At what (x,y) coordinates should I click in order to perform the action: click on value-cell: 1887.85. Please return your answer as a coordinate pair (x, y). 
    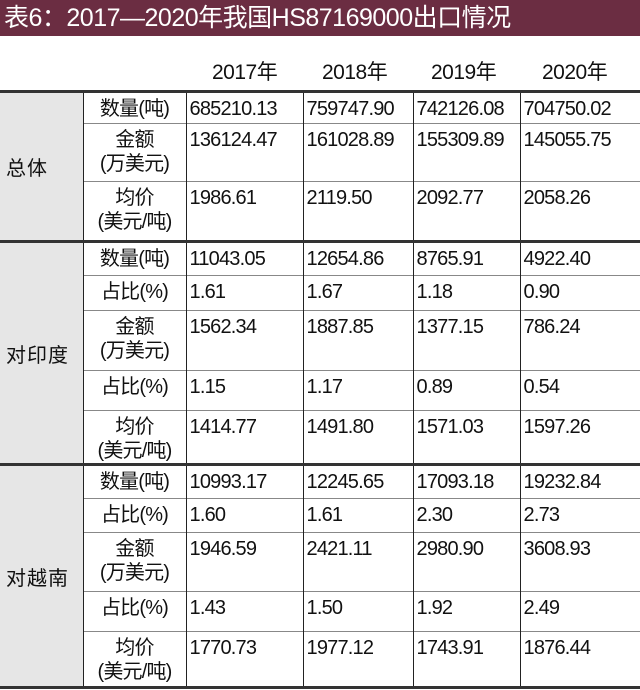
    Looking at the image, I should click on (357, 340).